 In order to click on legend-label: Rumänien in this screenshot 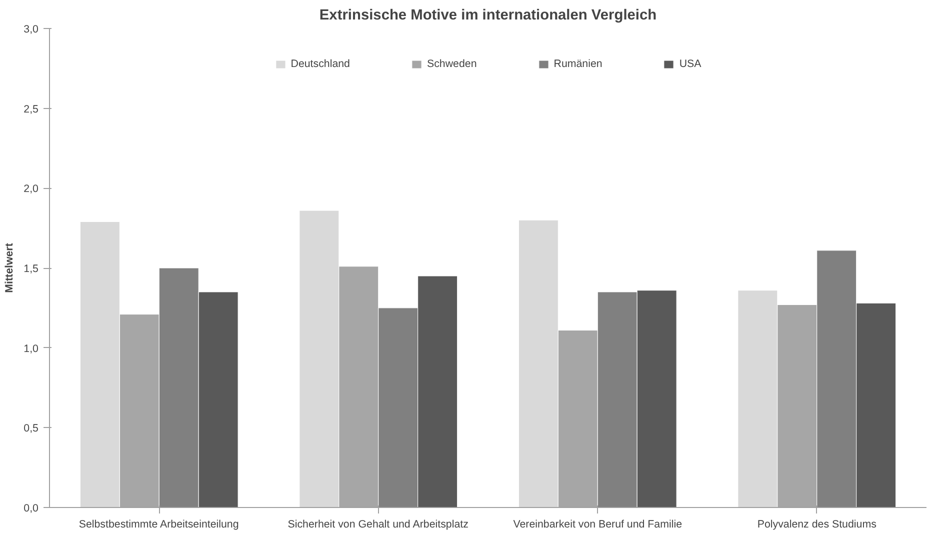, I will do `click(578, 64)`.